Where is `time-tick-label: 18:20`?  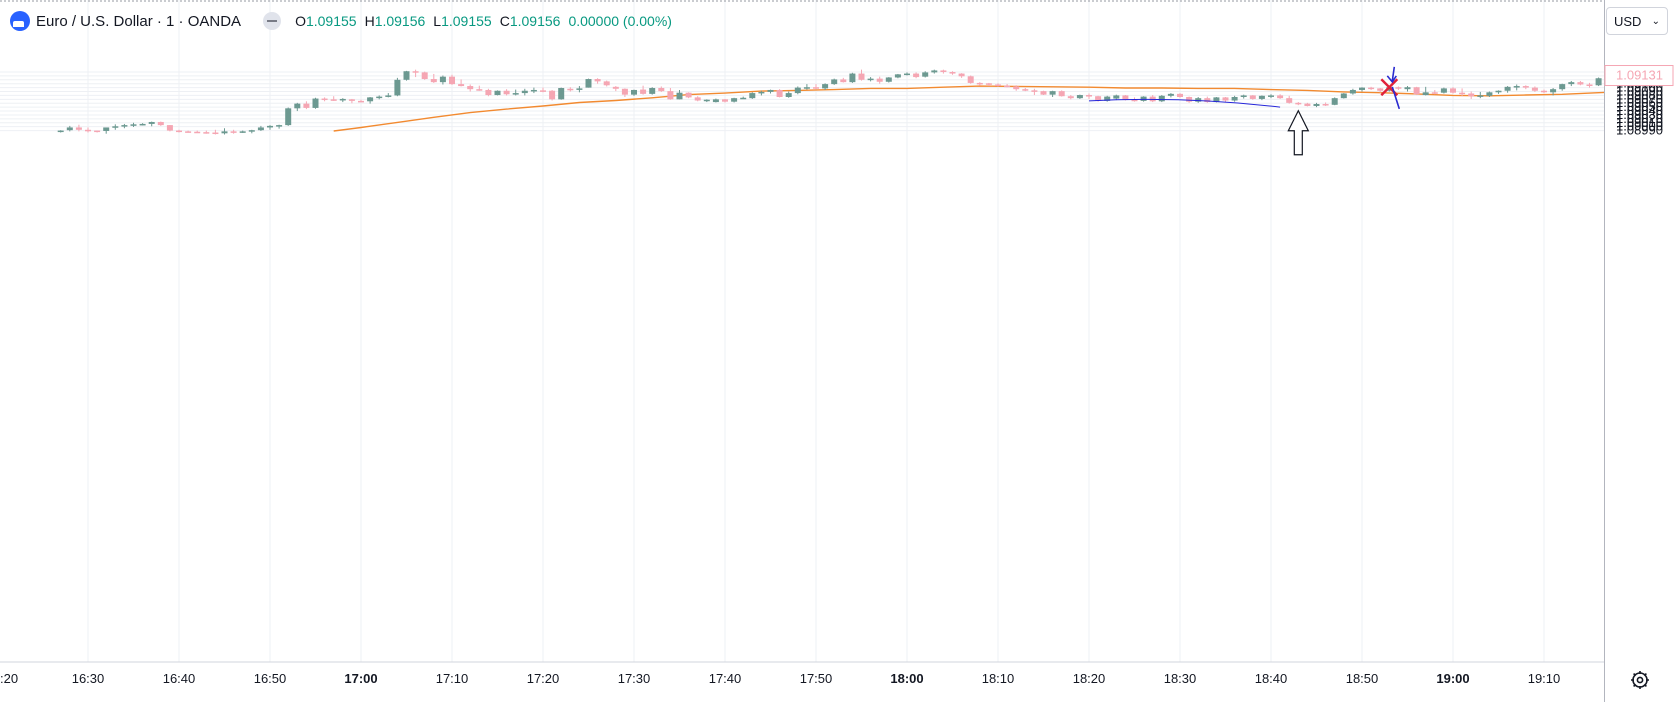 time-tick-label: 18:20 is located at coordinates (1089, 678).